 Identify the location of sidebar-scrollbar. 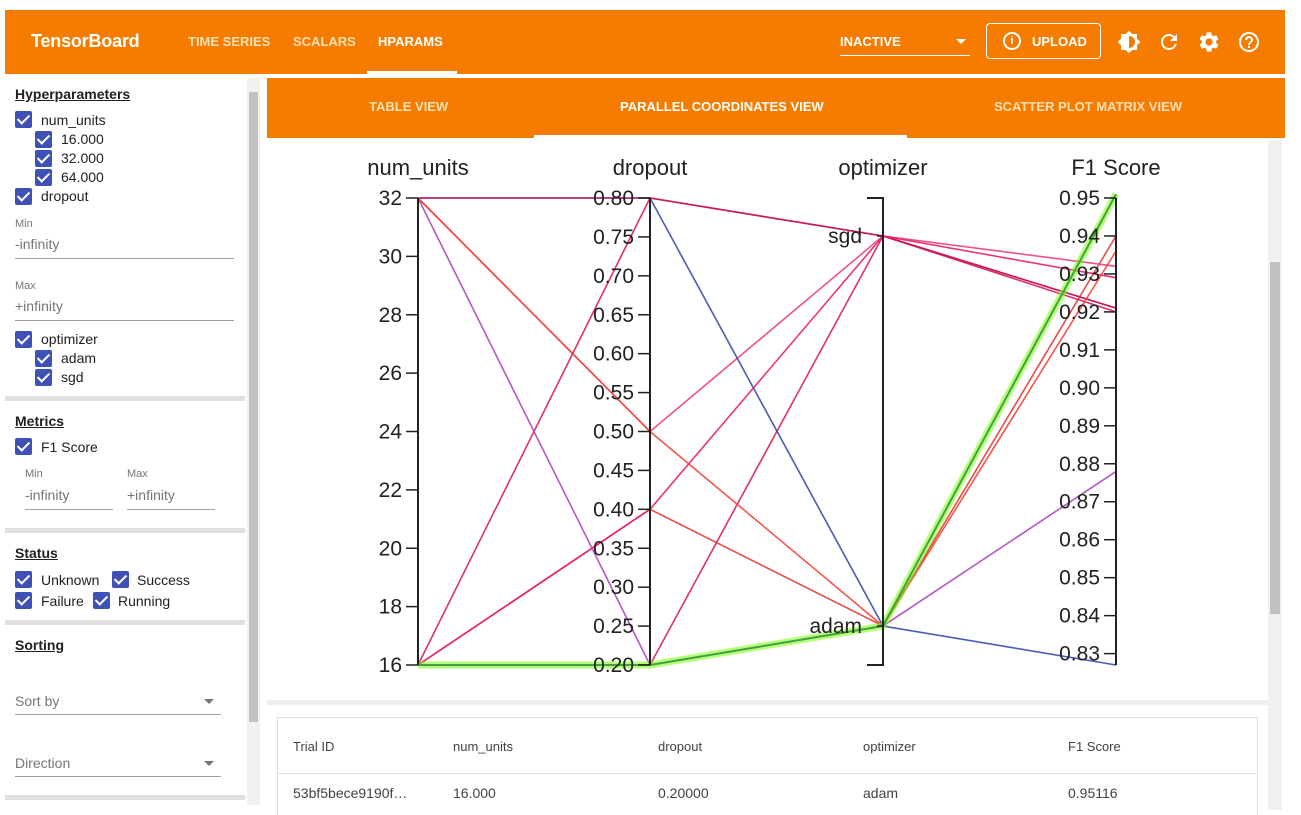
(253, 441).